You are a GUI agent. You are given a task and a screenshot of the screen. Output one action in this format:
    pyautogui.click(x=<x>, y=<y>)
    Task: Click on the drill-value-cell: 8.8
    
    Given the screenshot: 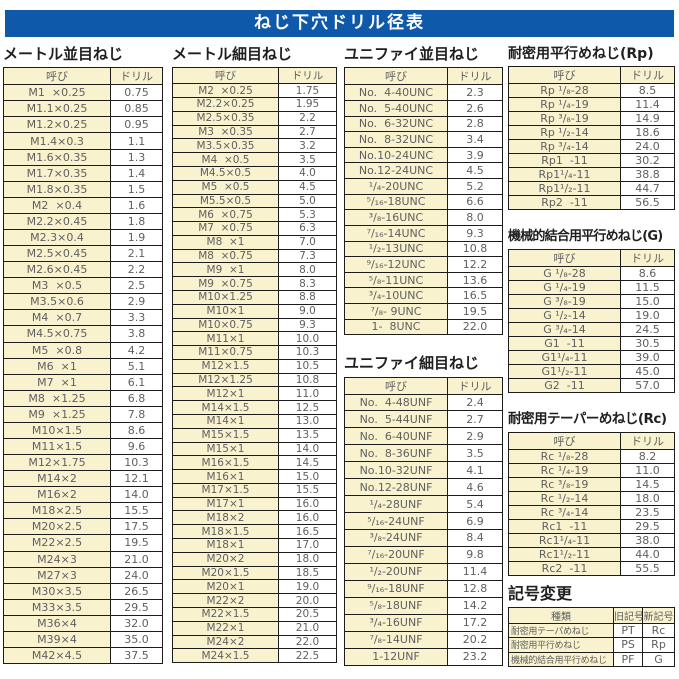 What is the action you would take?
    pyautogui.click(x=307, y=297)
    